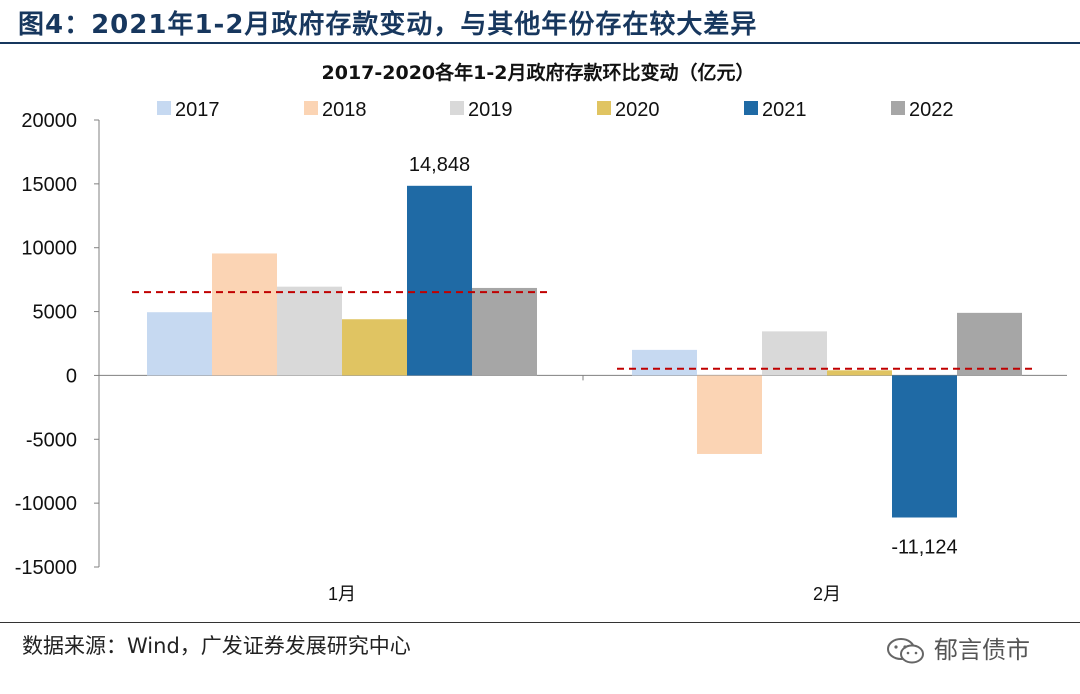 The image size is (1080, 694). Describe the element at coordinates (784, 110) in the screenshot. I see `legend-label-2021: 2021` at that location.